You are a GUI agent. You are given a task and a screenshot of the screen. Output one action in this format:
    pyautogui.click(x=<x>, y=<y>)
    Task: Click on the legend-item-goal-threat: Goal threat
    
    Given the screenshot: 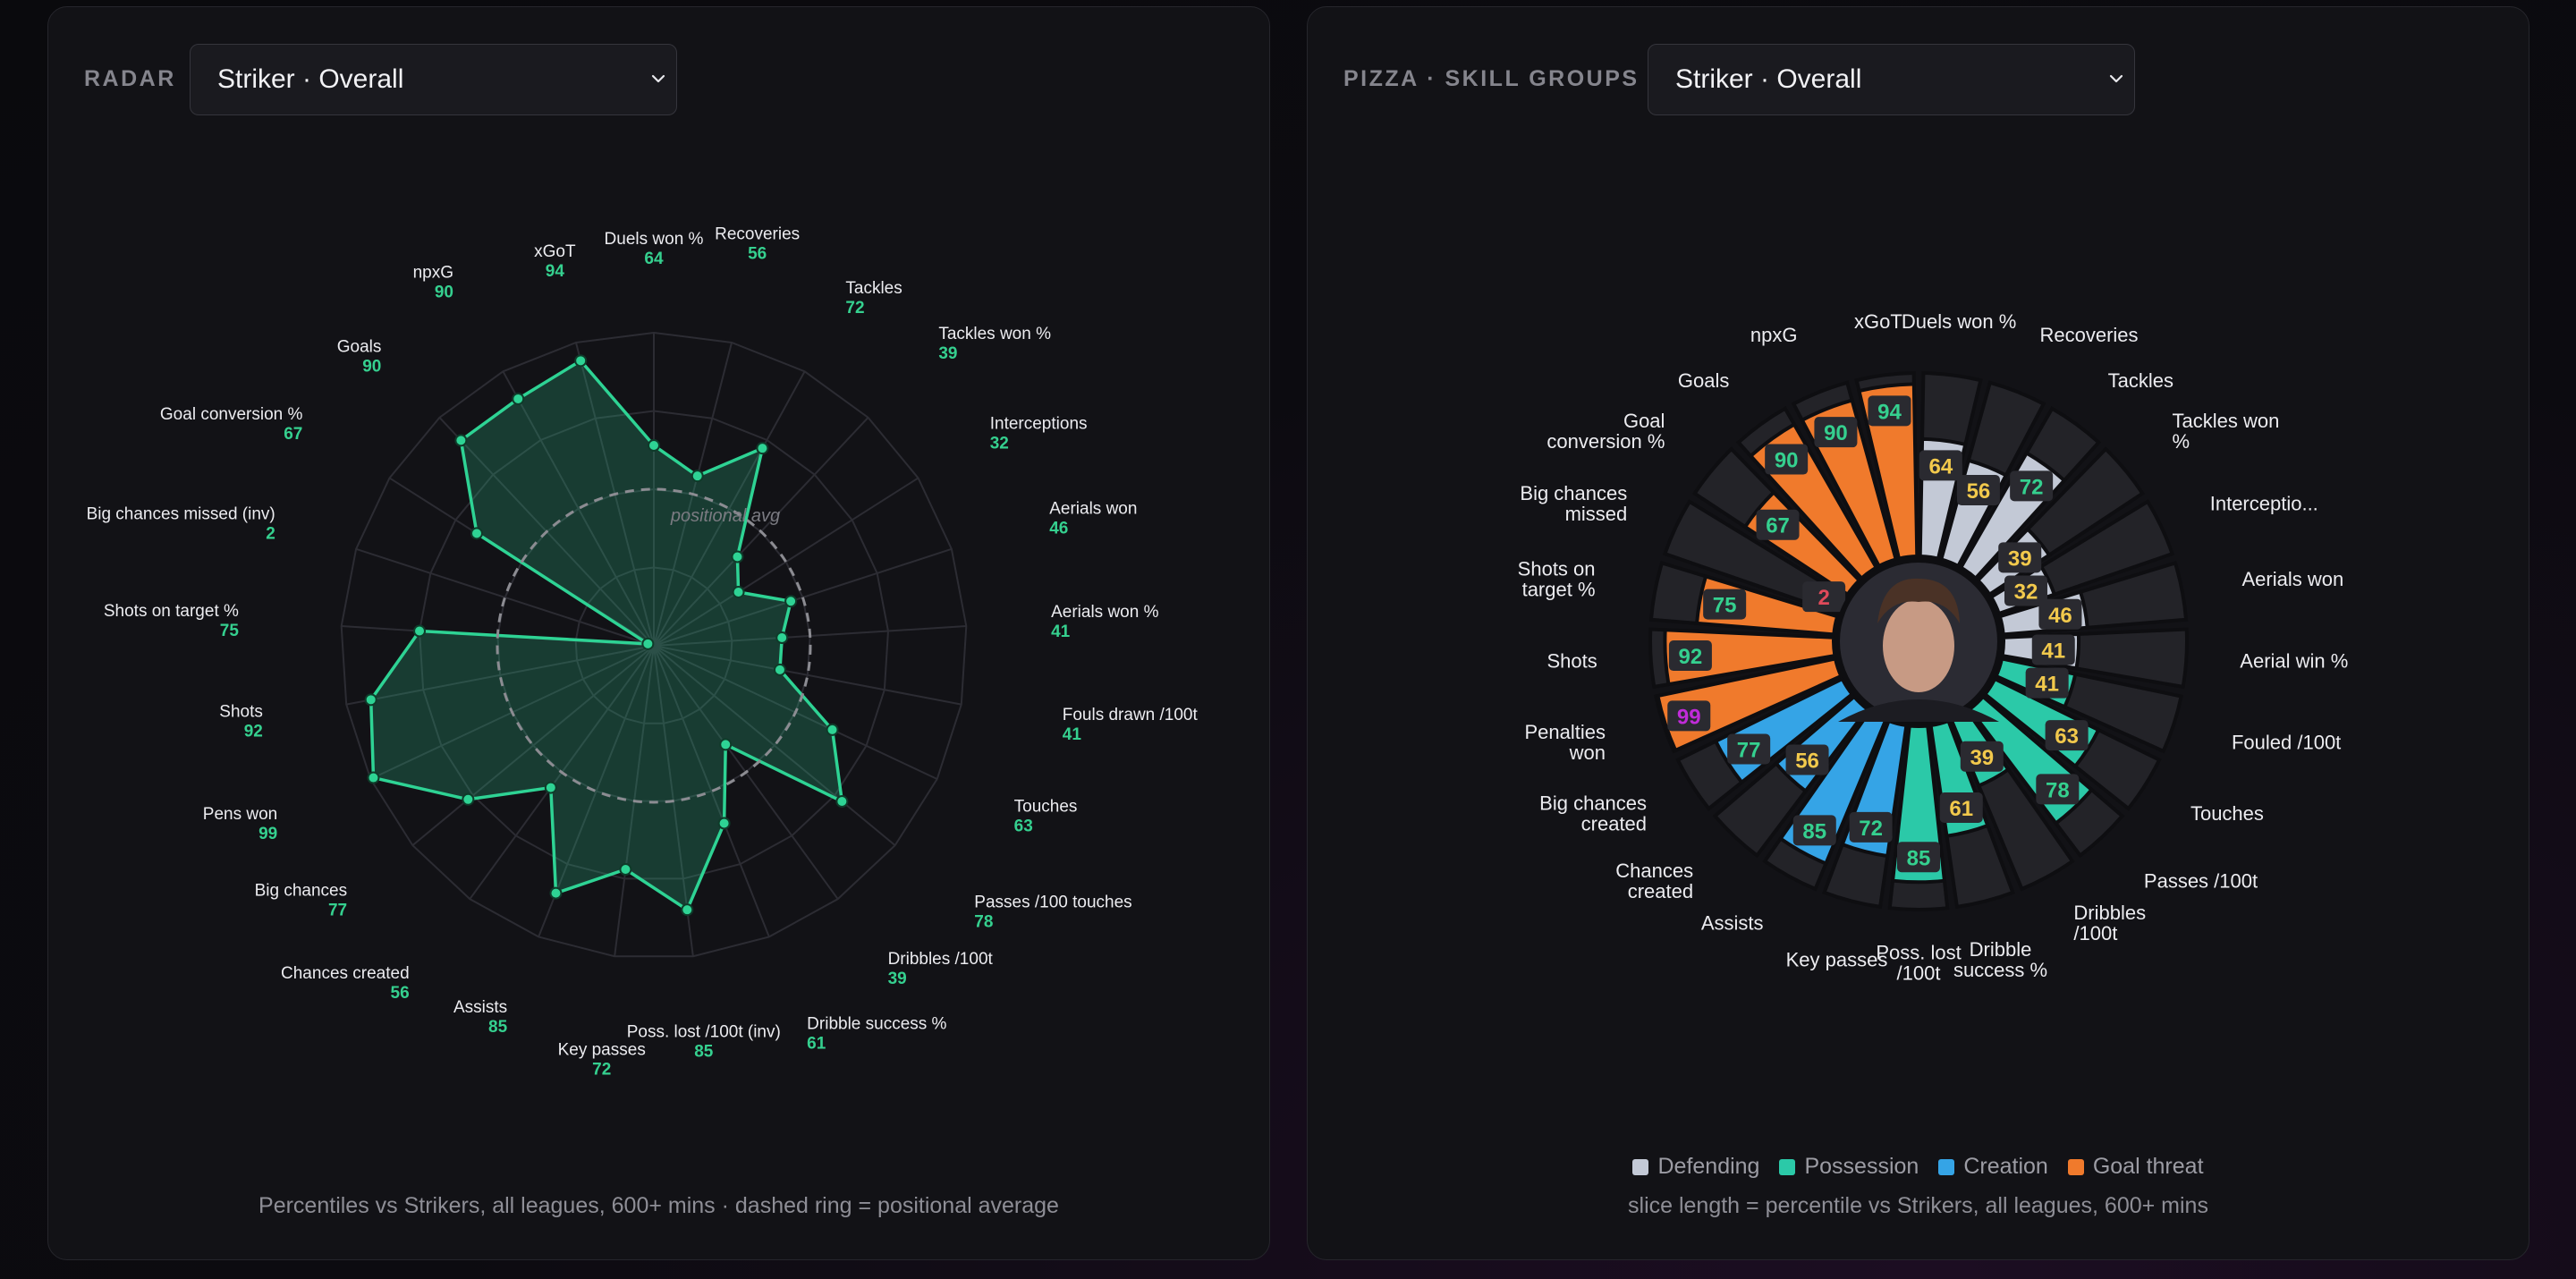 What is the action you would take?
    pyautogui.click(x=2135, y=1167)
    